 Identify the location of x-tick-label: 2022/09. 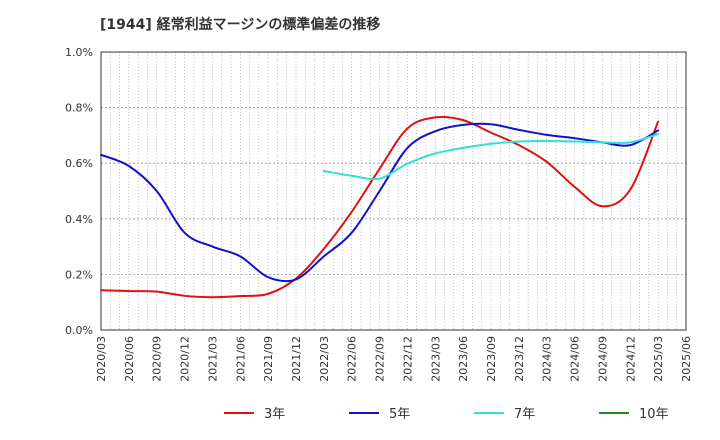
(380, 359).